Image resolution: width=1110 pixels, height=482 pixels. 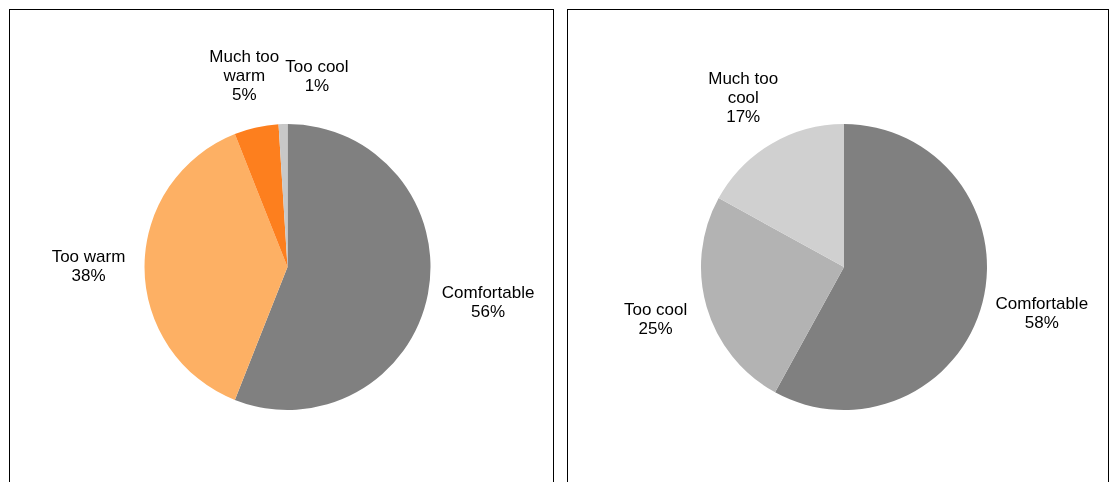 What do you see at coordinates (743, 88) in the screenshot?
I see `slice-label: Much too cool` at bounding box center [743, 88].